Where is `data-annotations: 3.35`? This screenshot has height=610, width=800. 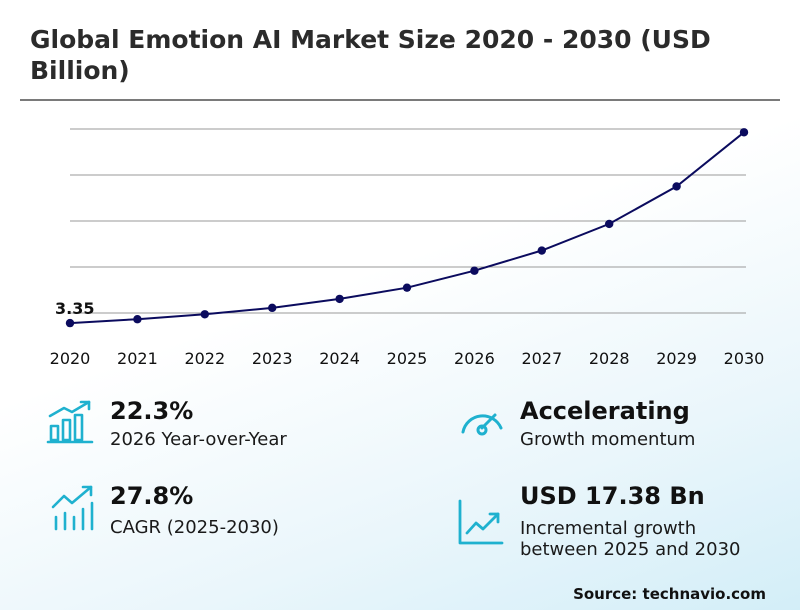
data-annotations: 3.35 is located at coordinates (74, 308).